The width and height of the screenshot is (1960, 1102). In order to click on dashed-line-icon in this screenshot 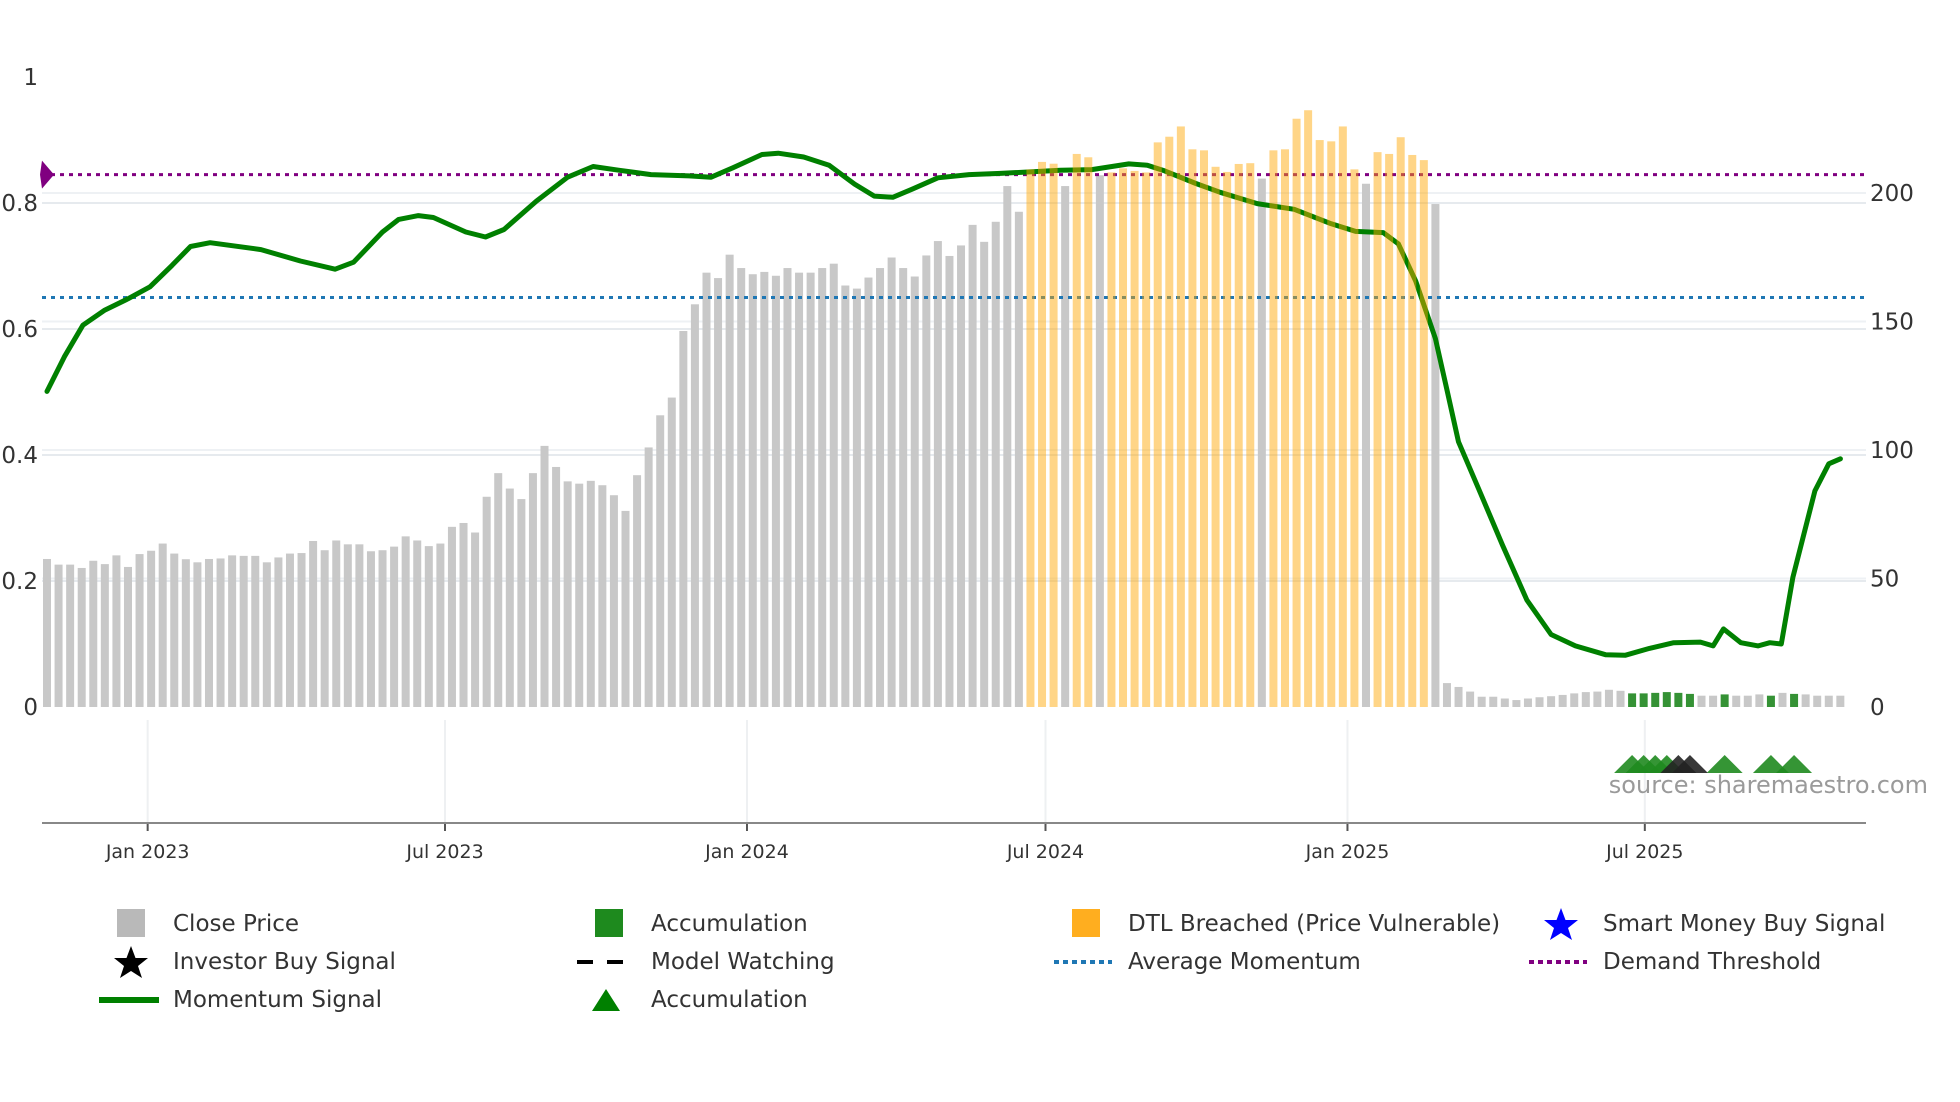, I will do `click(614, 962)`.